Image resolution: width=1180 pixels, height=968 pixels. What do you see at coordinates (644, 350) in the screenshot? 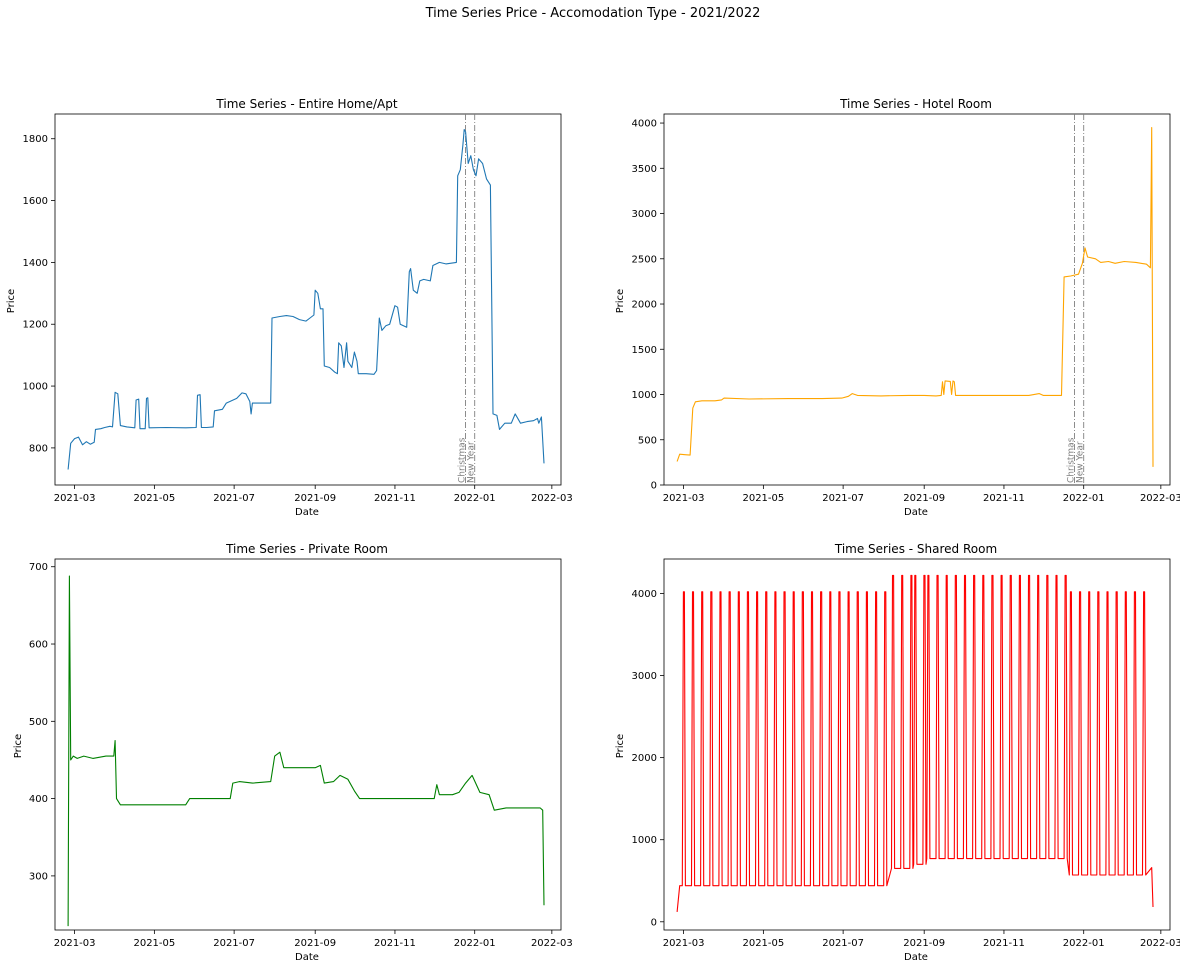
I see `y-tick-label: 1500` at bounding box center [644, 350].